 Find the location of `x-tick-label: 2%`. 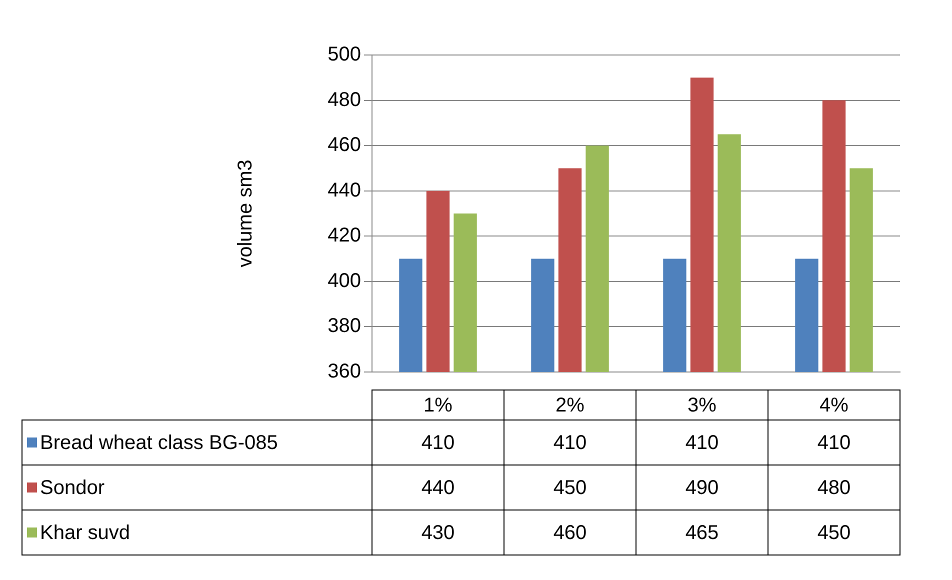

x-tick-label: 2% is located at coordinates (570, 405).